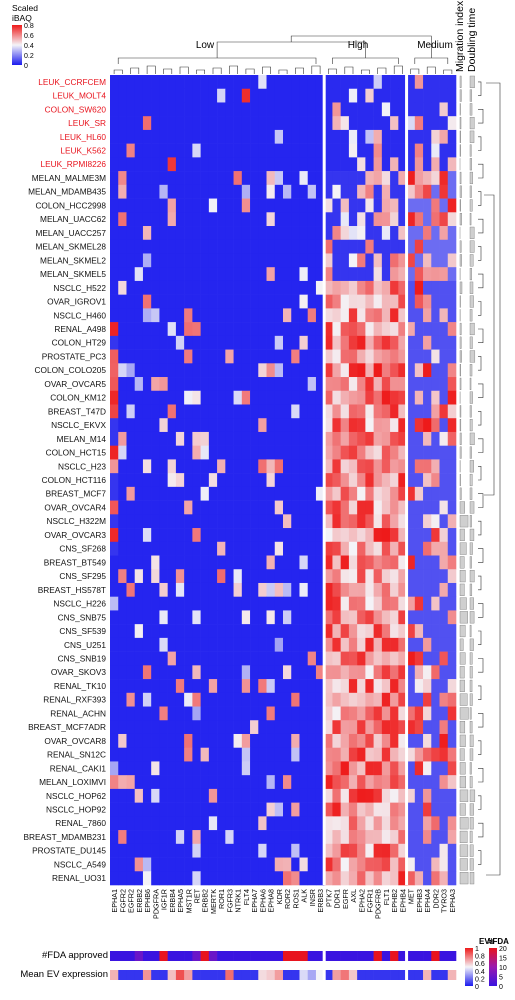 The height and width of the screenshot is (1000, 515). I want to click on column-label: ERBB2, so click(205, 901).